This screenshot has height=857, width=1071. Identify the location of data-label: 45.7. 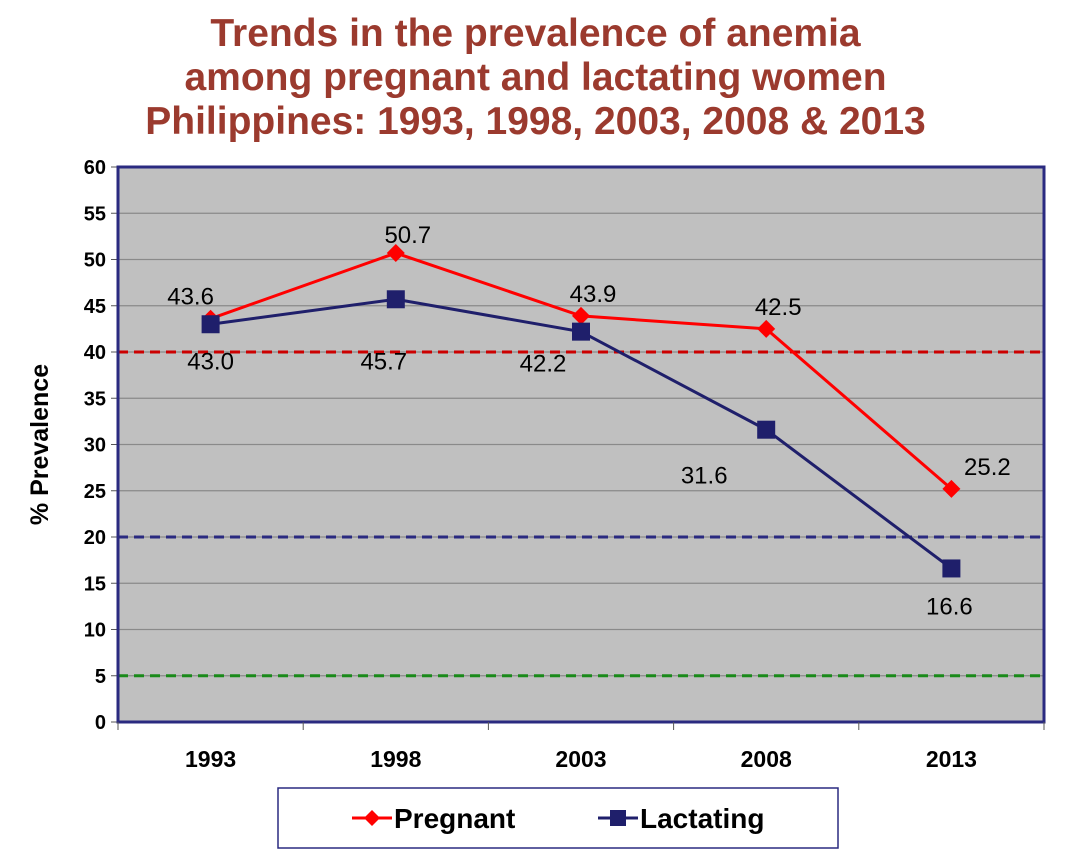
(383, 361).